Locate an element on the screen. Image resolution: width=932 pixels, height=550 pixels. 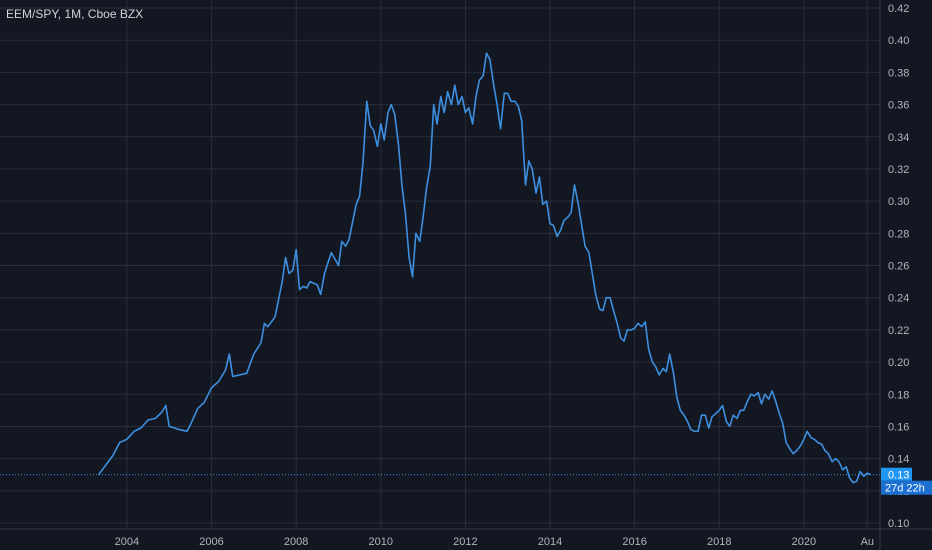
y-tick-label: 0.10 is located at coordinates (898, 524).